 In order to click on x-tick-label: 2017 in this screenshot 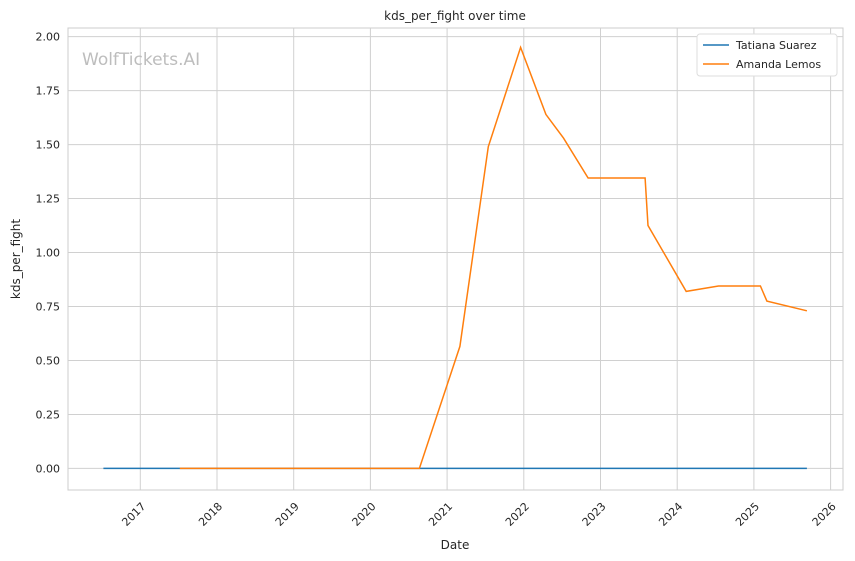, I will do `click(133, 514)`.